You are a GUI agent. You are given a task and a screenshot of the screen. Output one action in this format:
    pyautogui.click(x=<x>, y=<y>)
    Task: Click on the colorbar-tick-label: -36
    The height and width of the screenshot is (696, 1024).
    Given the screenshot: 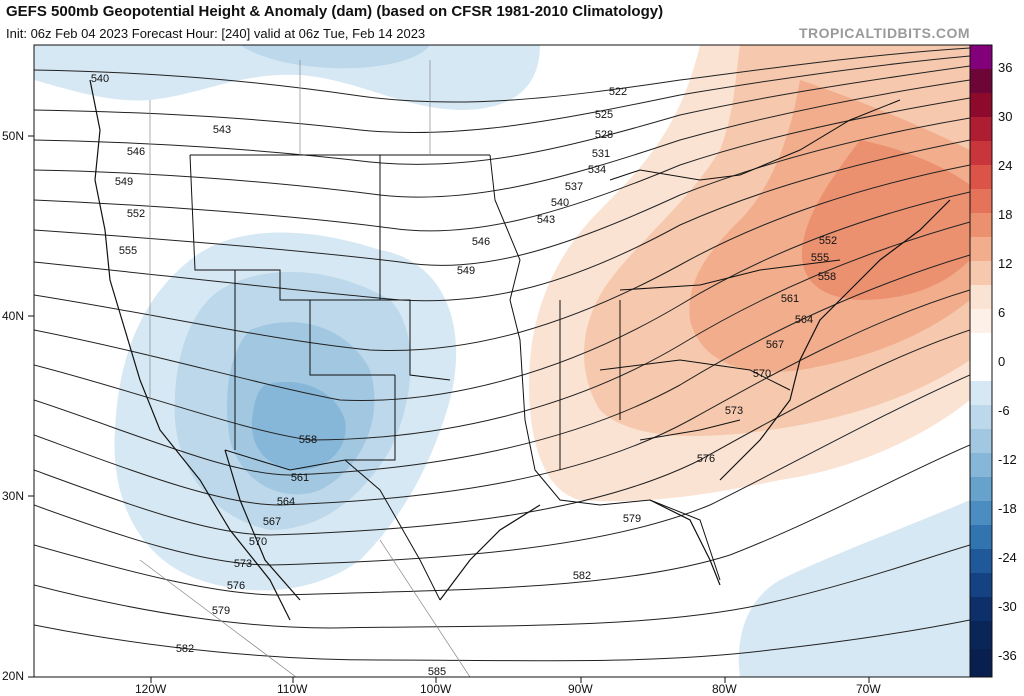 What is the action you would take?
    pyautogui.click(x=1007, y=655)
    